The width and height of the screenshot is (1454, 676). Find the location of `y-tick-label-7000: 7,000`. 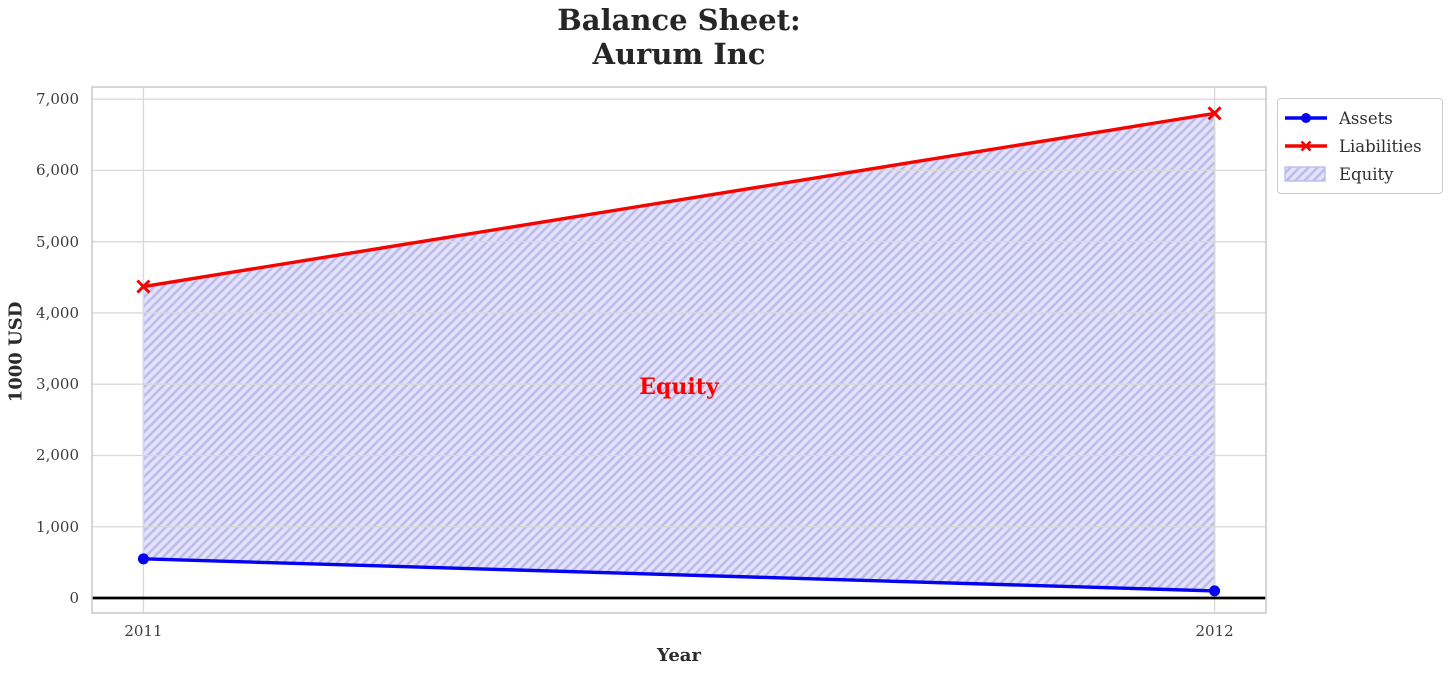

y-tick-label-7000: 7,000 is located at coordinates (57, 99).